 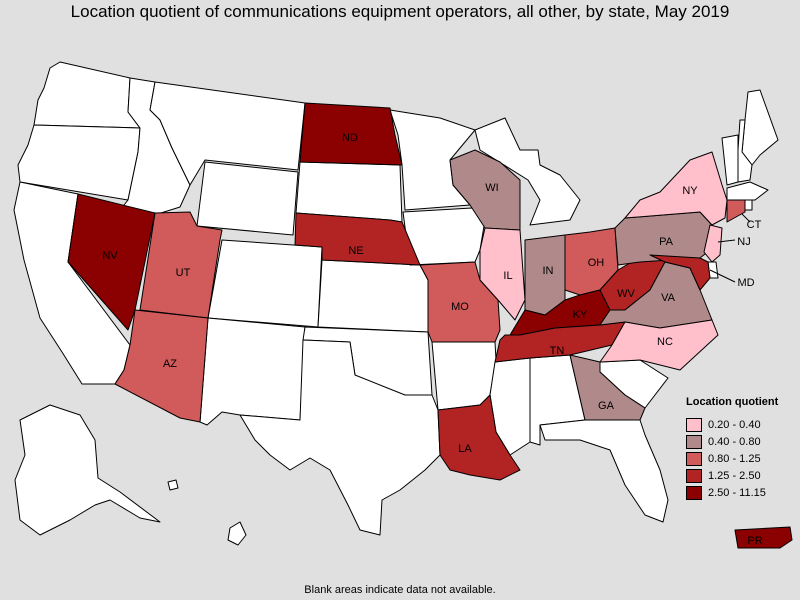 I want to click on state-mo, so click(x=460, y=302).